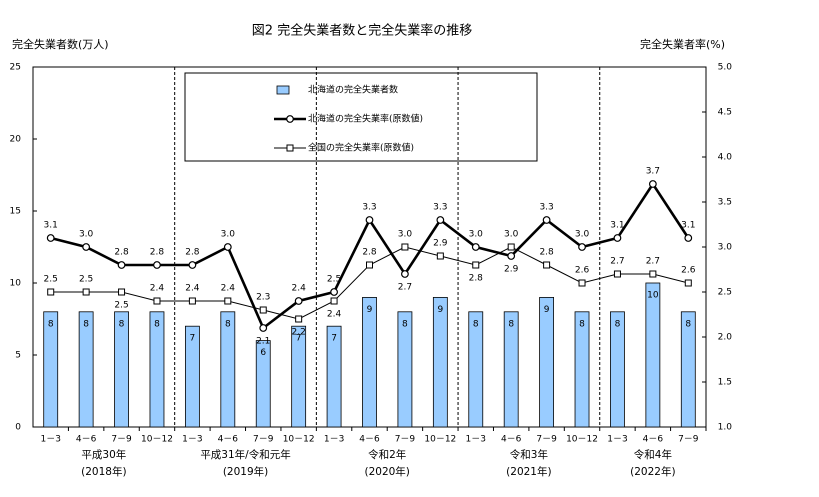  I want to click on line-value-label: 3.3, so click(546, 208).